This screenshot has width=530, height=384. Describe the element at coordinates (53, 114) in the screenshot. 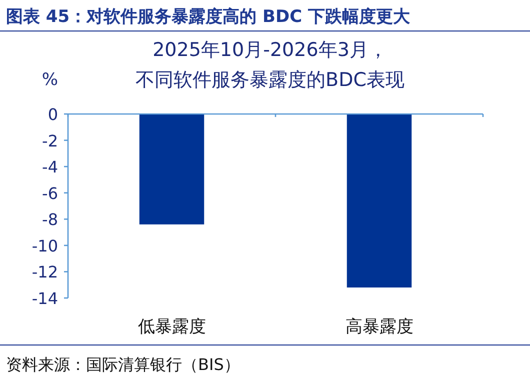

I see `y-tick-label: 0` at that location.